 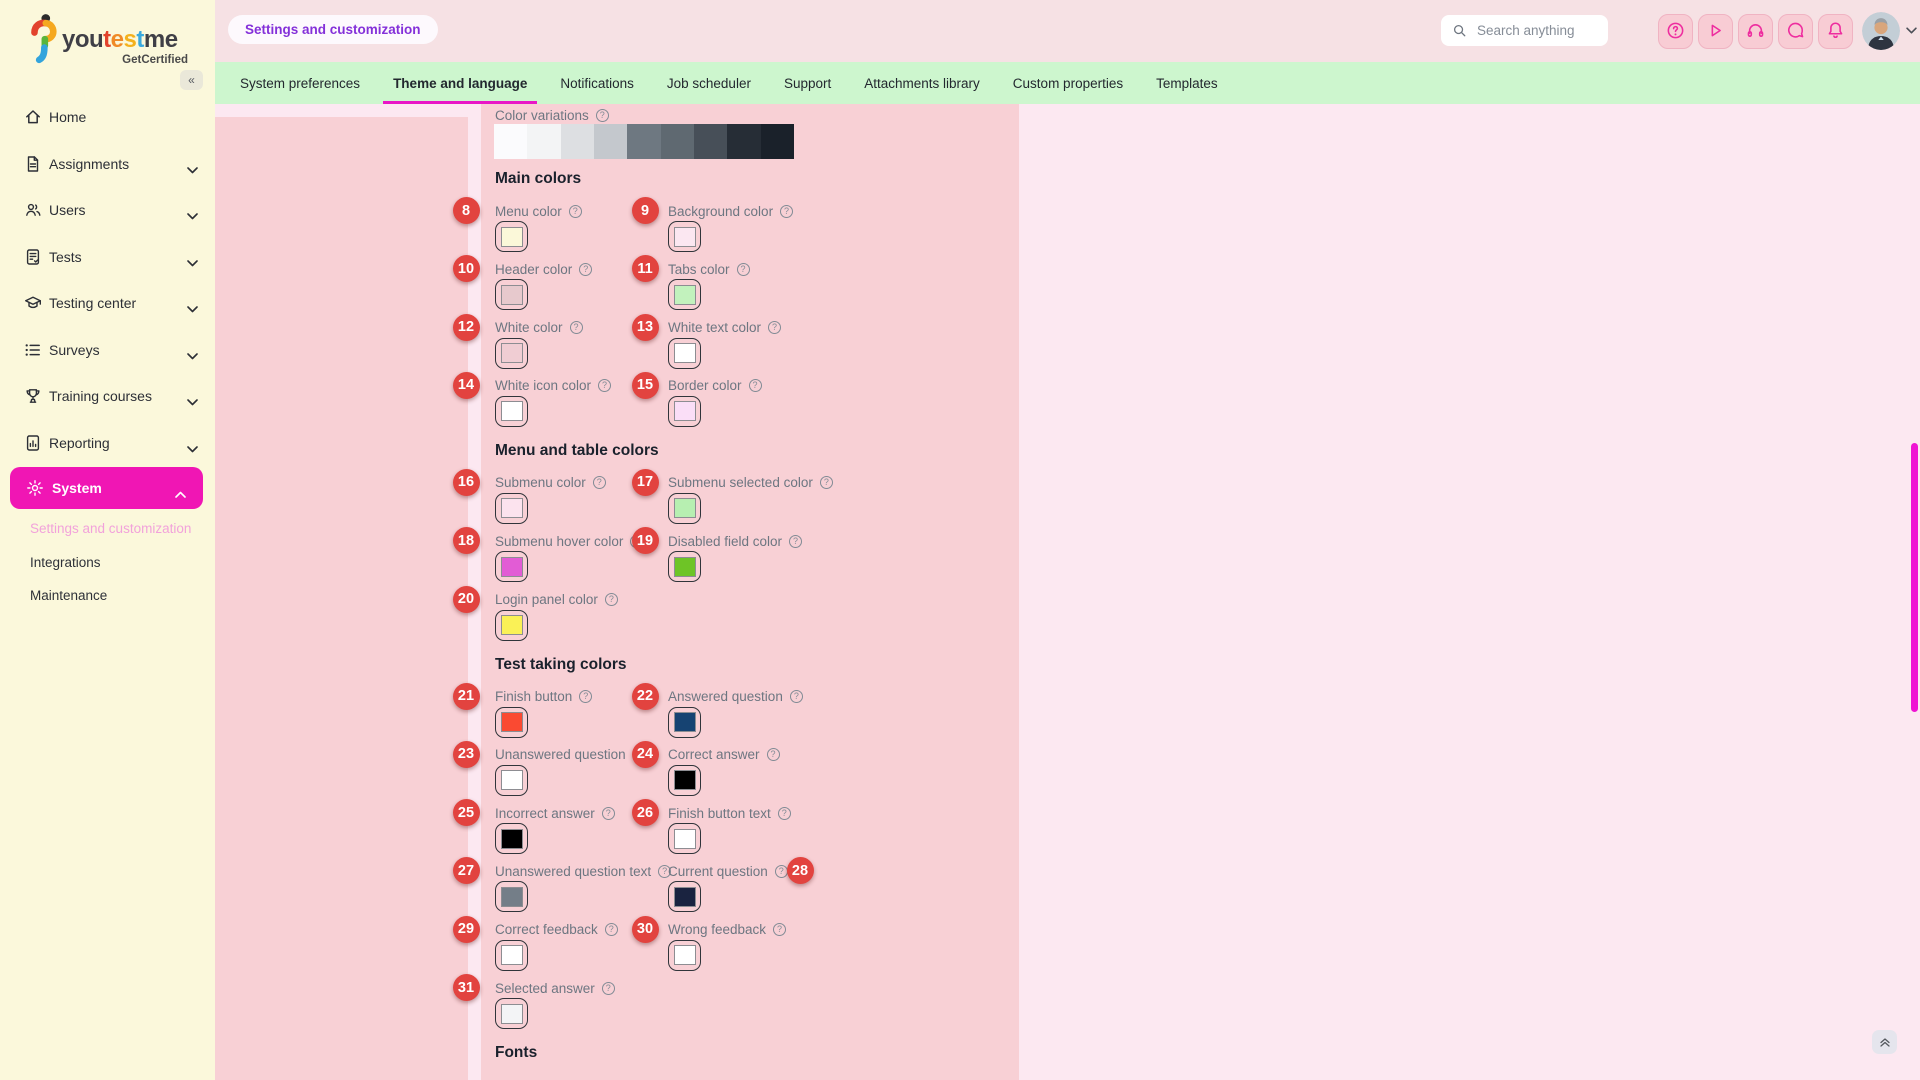 I want to click on field-finish-button-text-swatch-button, so click(x=684, y=839).